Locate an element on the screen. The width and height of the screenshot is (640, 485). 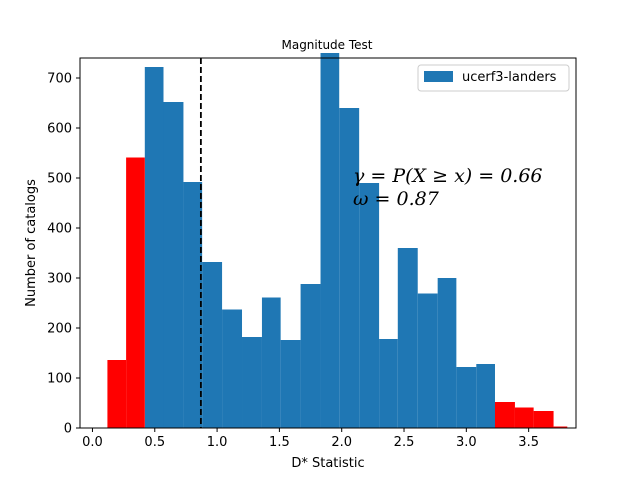
legend-label: ucerf3-landers is located at coordinates (509, 77).